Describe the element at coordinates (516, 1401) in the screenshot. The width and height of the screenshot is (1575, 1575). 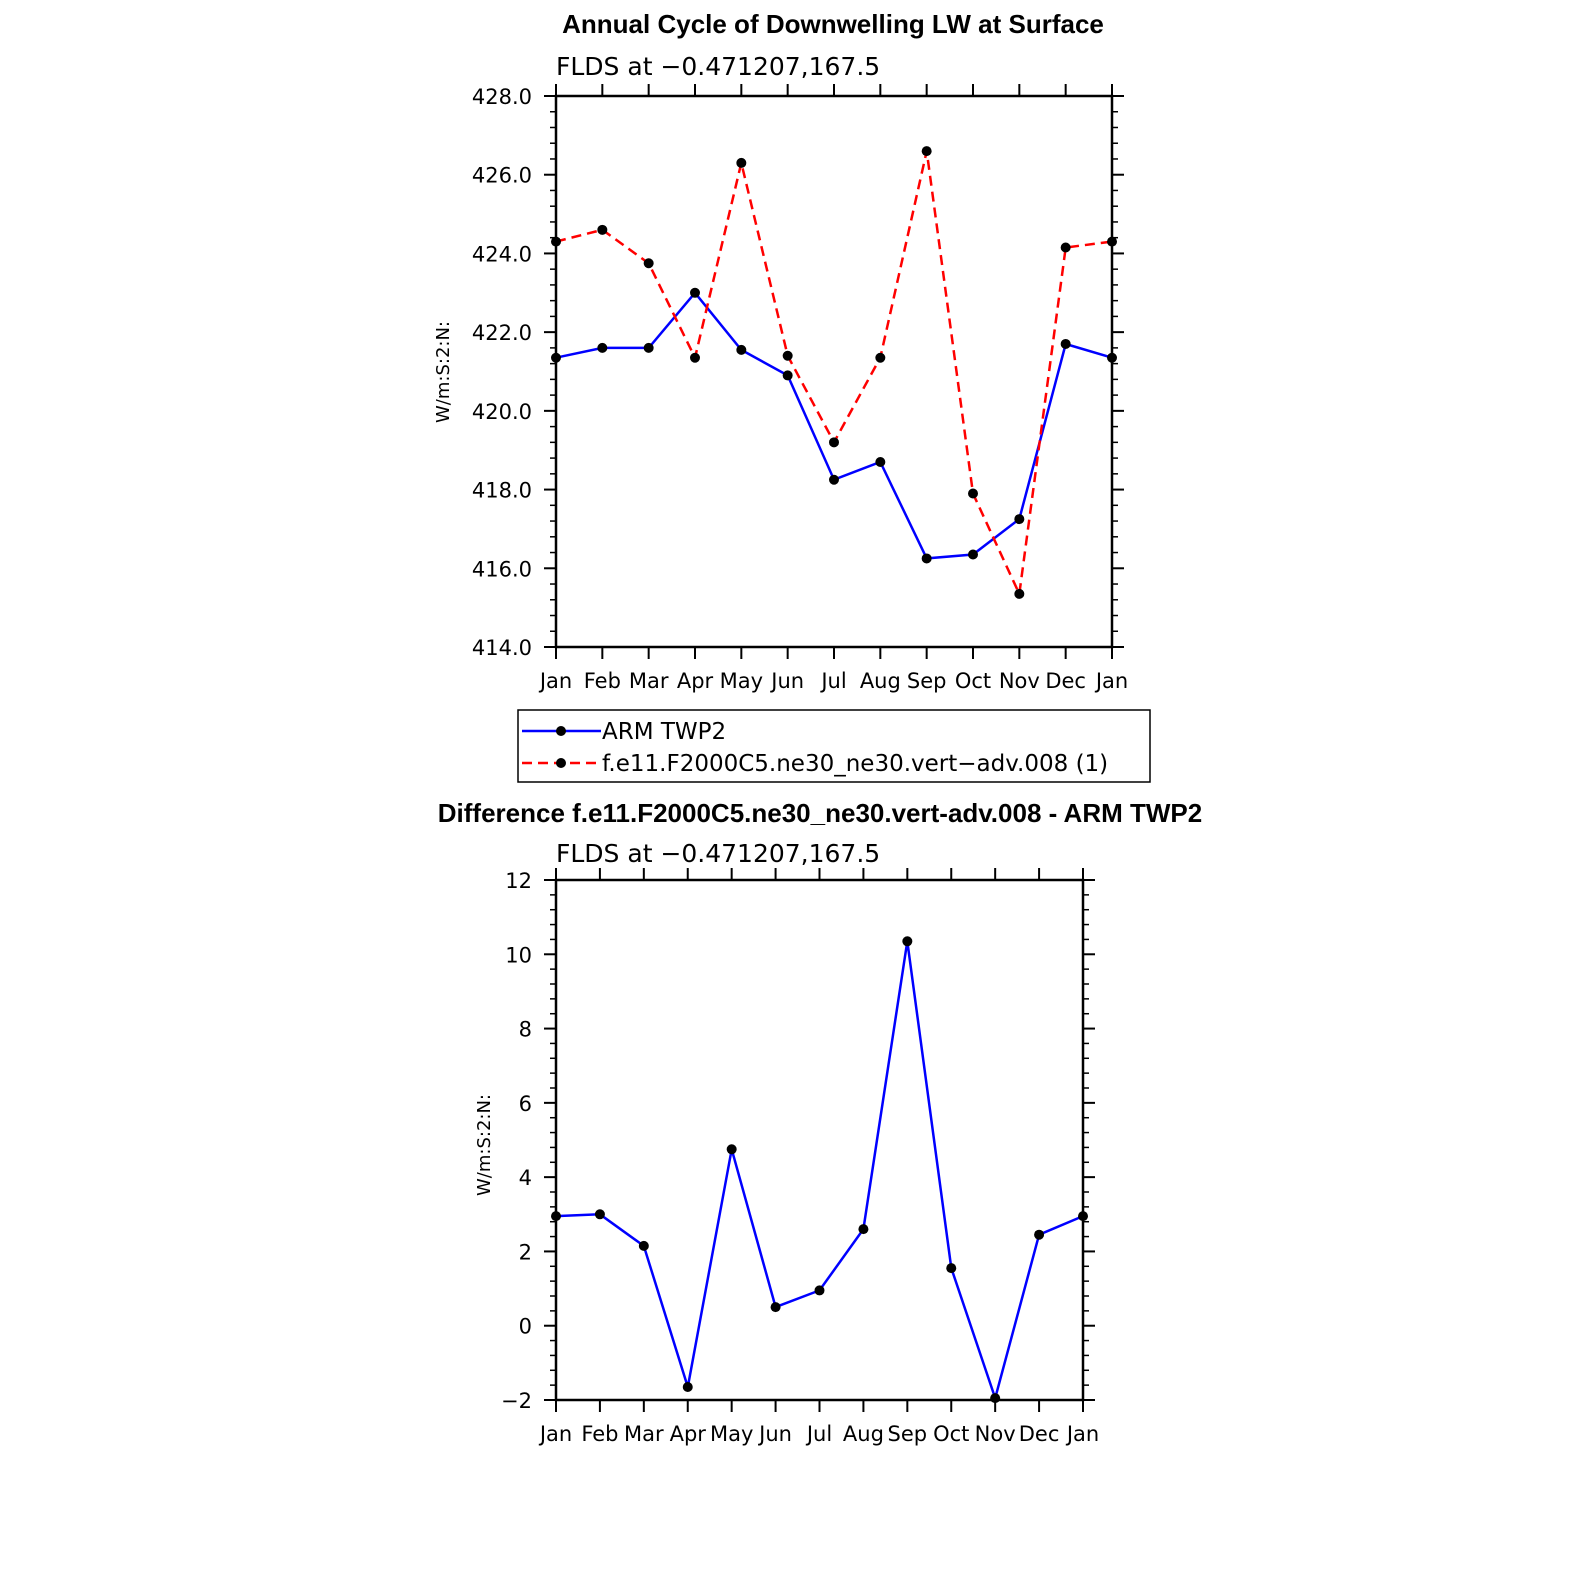
I see `y-tick-label: −2` at that location.